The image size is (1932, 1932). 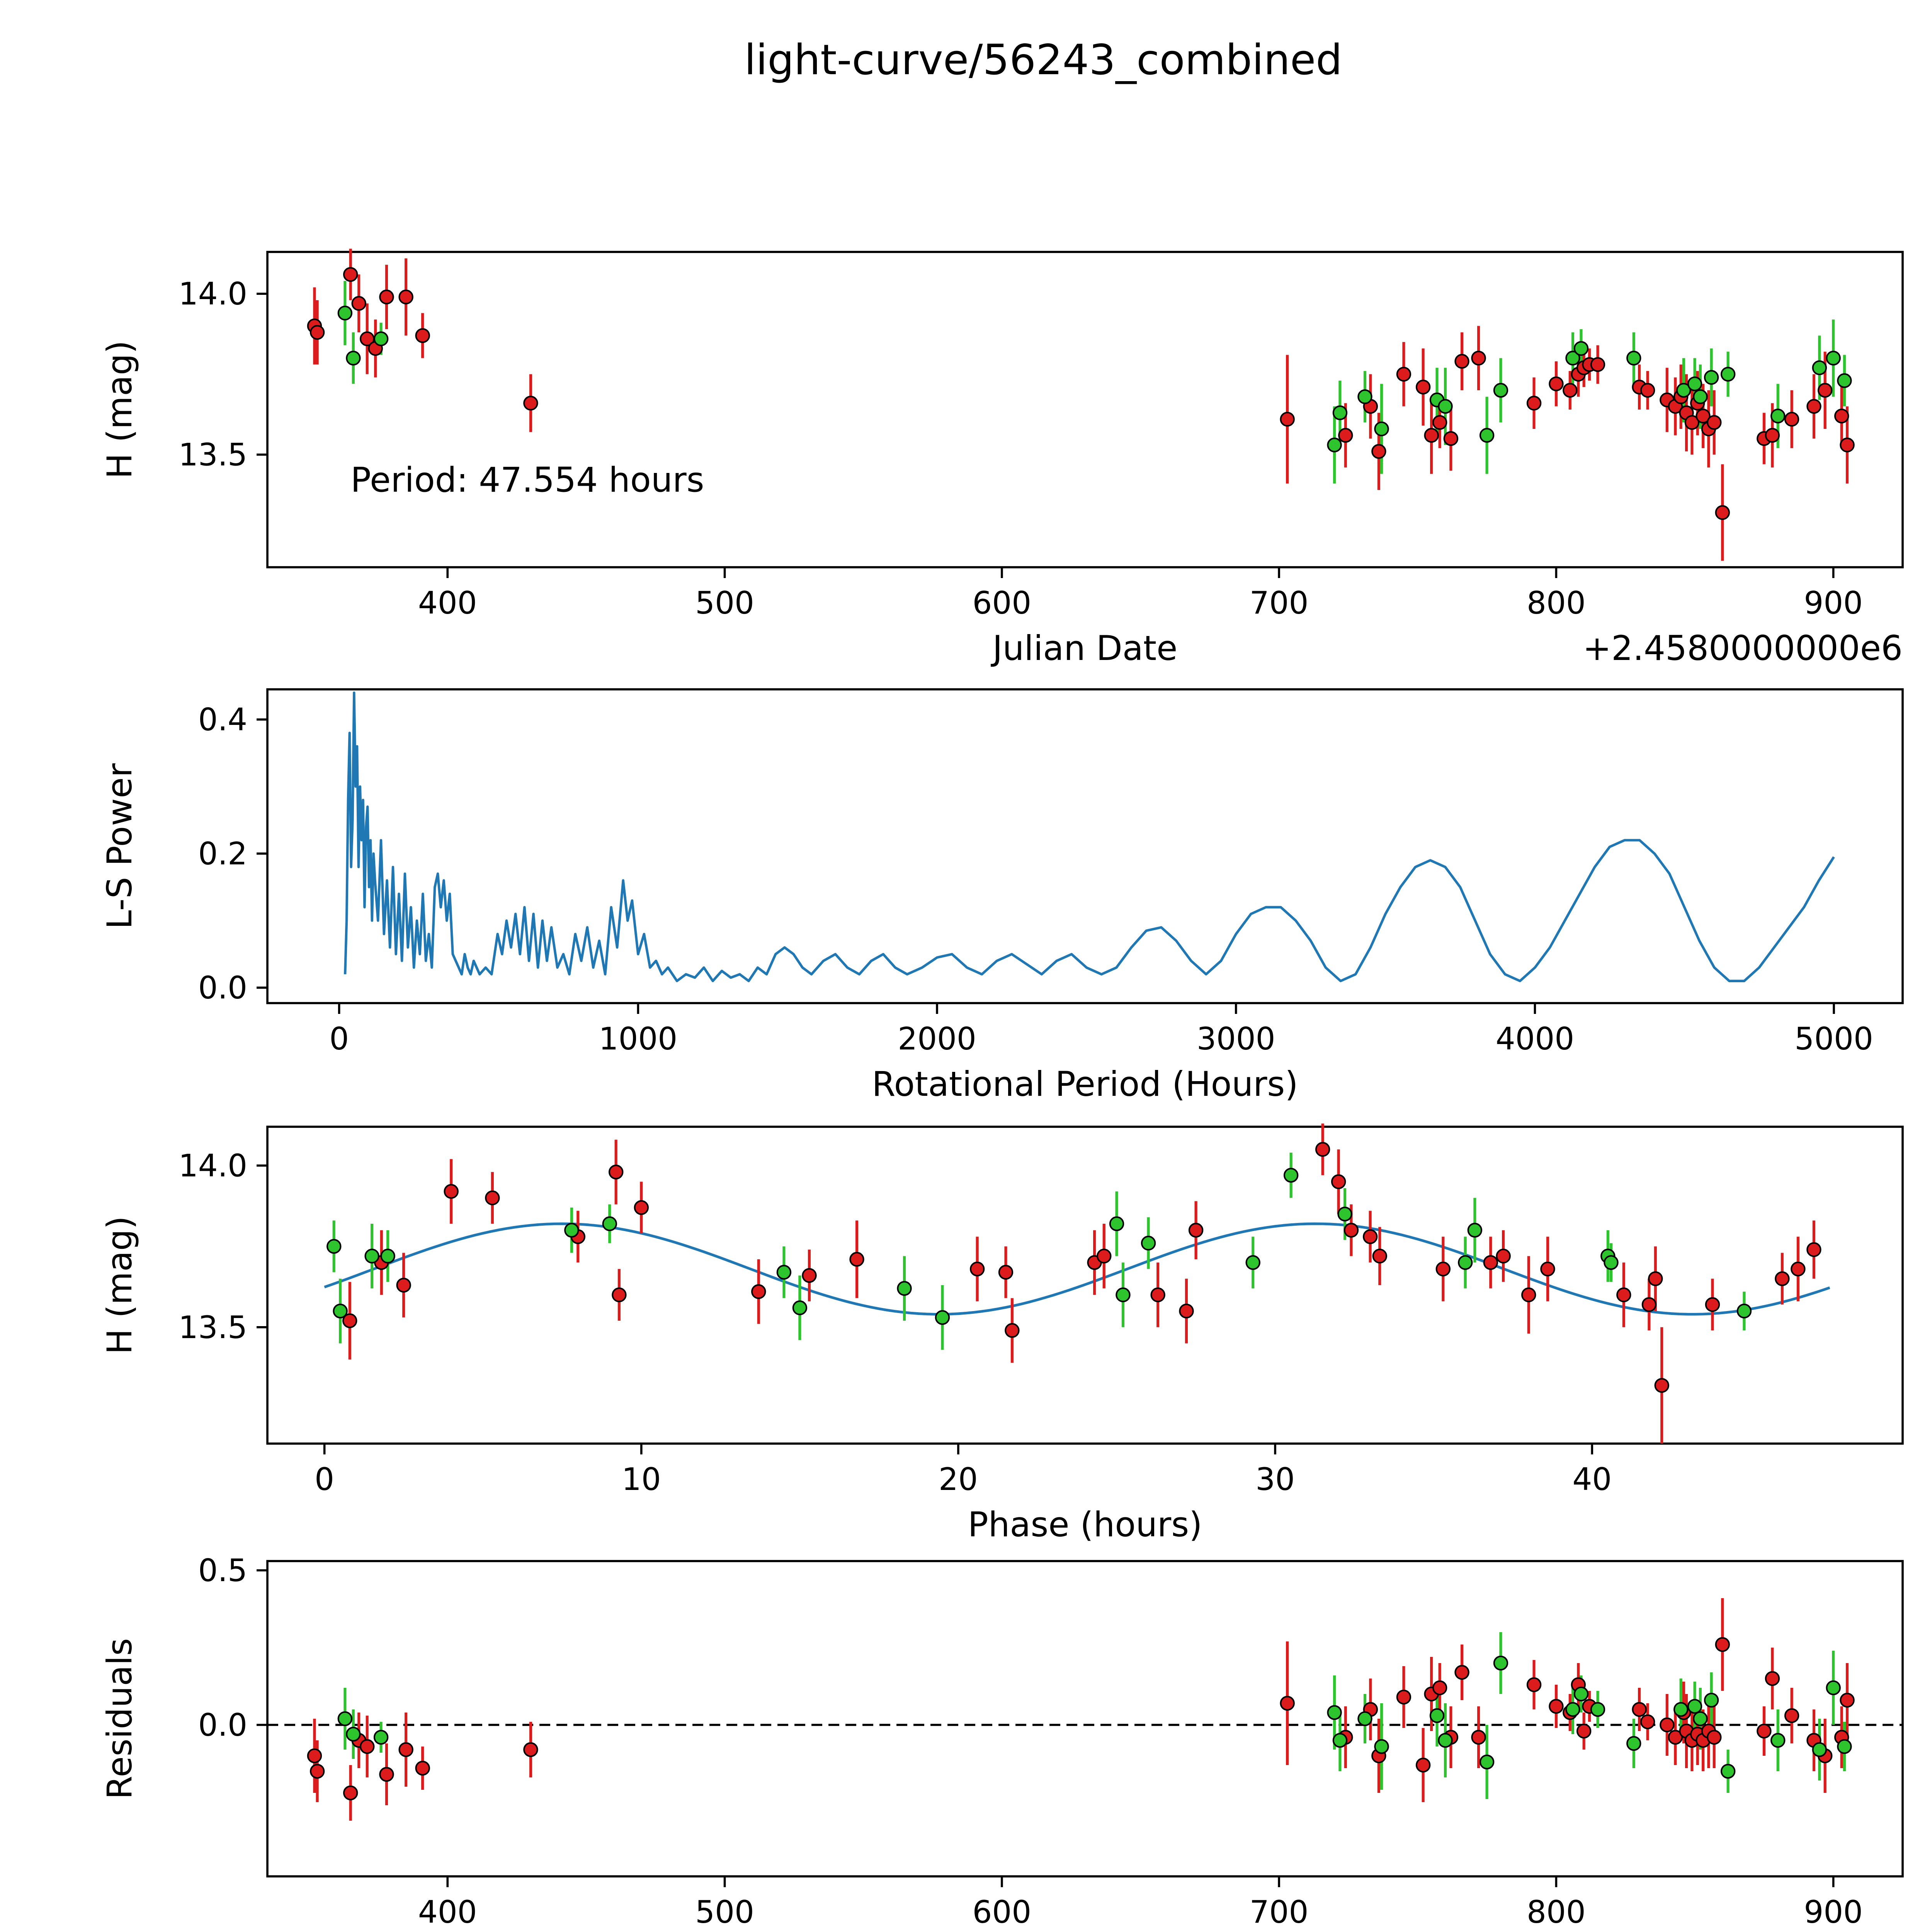 I want to click on figure-title: light-curve/56243_combined, so click(x=1043, y=60).